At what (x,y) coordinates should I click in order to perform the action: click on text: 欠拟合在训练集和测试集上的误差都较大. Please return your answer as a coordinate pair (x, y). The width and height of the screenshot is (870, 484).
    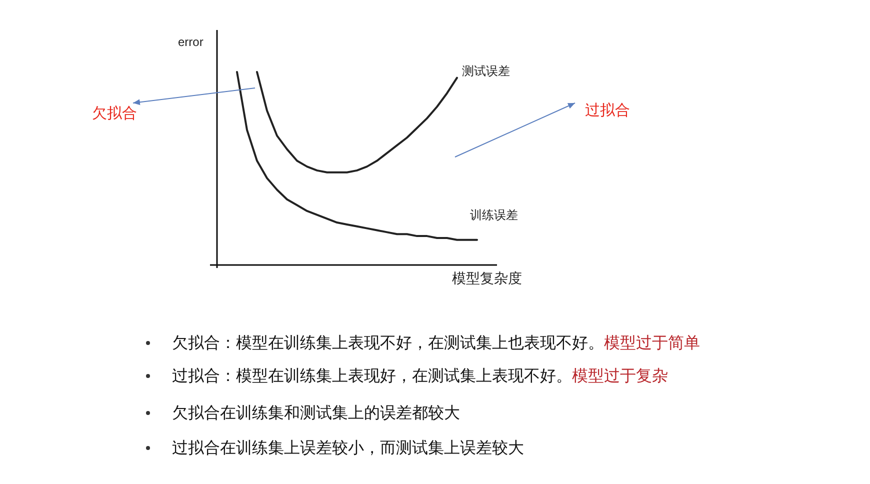
    Looking at the image, I should click on (316, 413).